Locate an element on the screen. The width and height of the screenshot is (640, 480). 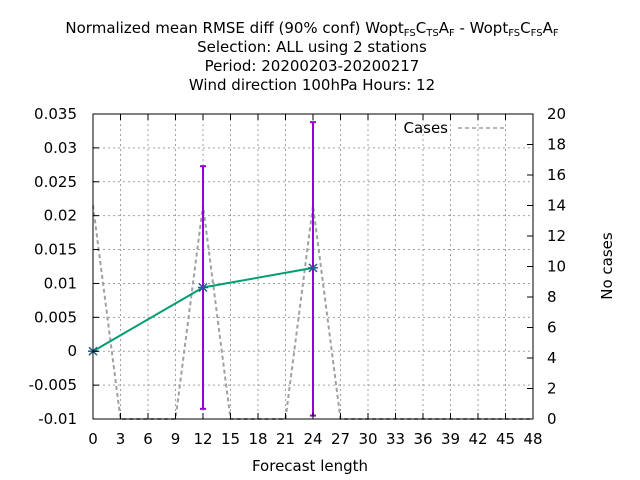
x-tick-label: 24 is located at coordinates (312, 439).